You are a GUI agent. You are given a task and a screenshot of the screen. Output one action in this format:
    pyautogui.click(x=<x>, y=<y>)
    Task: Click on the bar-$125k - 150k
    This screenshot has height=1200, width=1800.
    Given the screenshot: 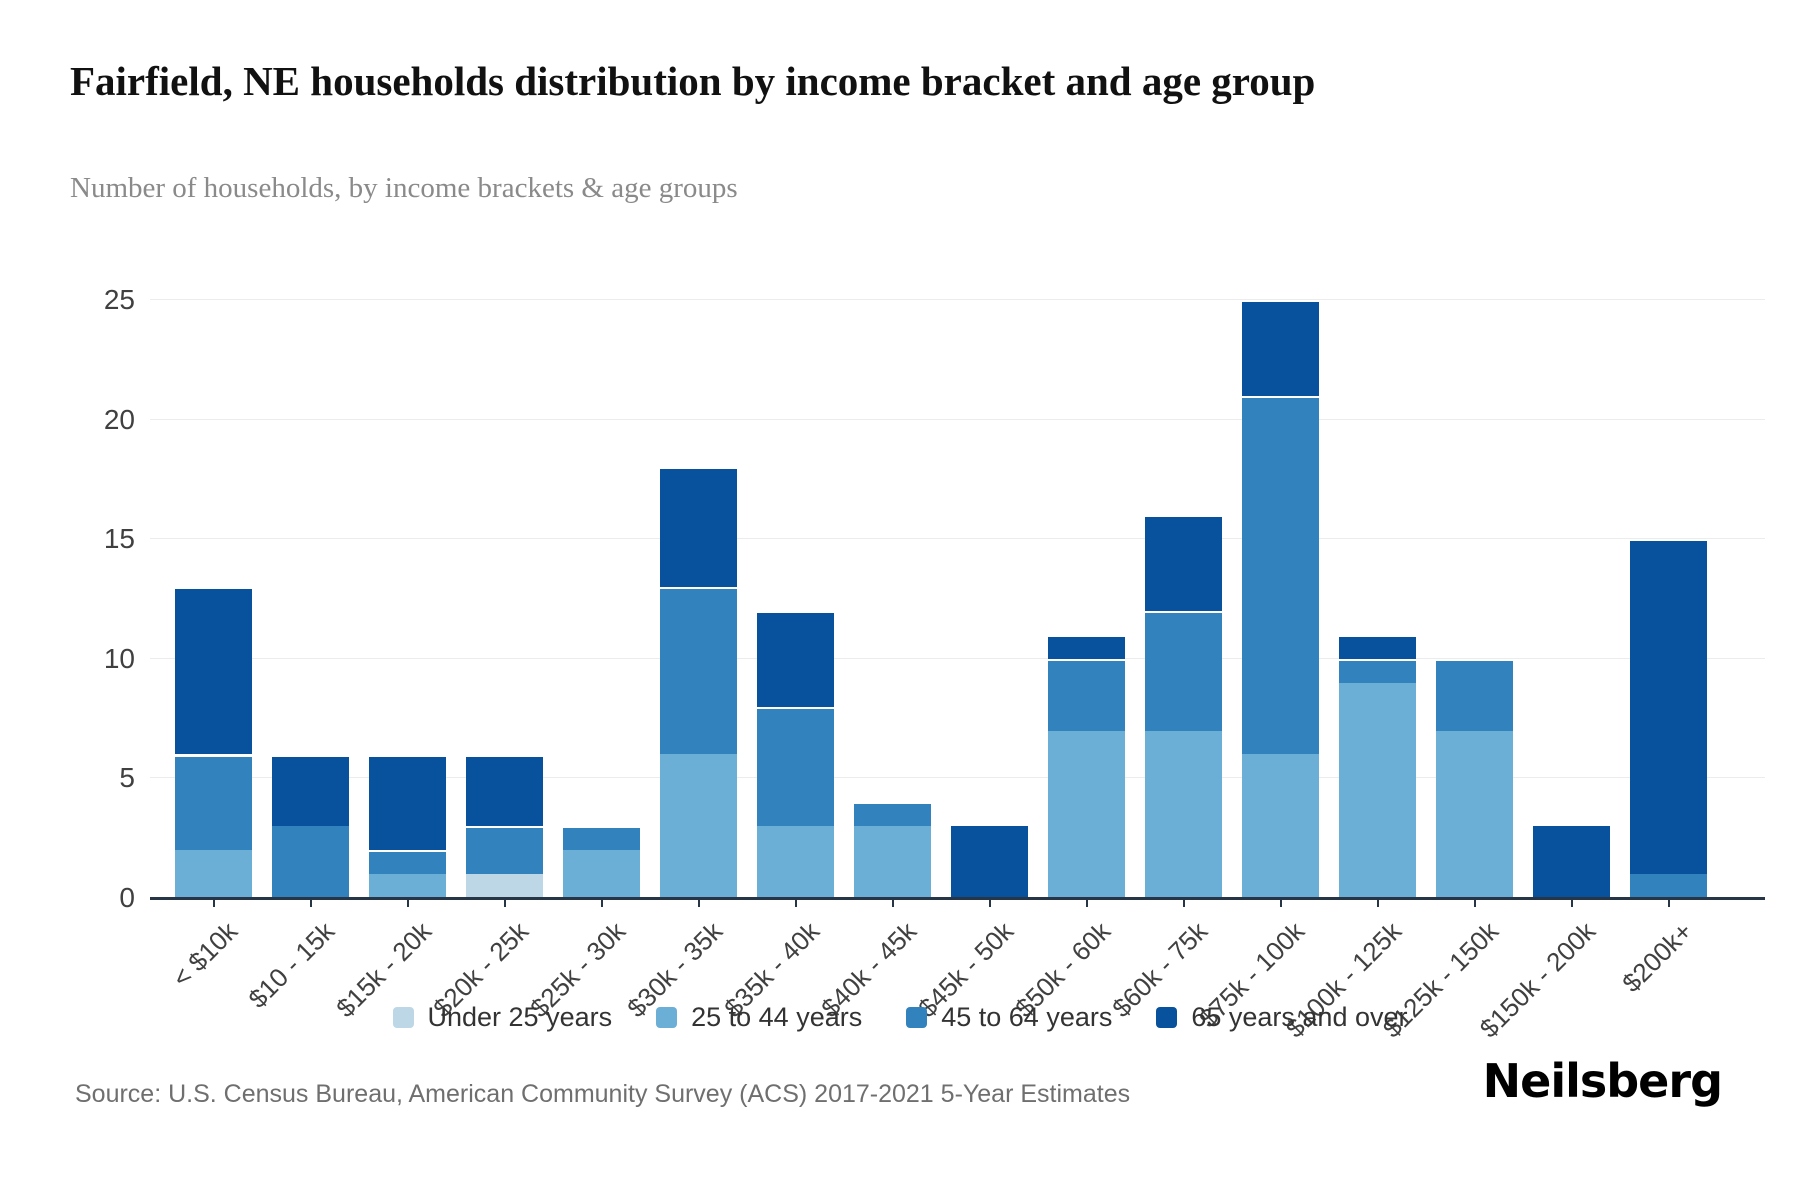 What is the action you would take?
    pyautogui.click(x=1474, y=599)
    